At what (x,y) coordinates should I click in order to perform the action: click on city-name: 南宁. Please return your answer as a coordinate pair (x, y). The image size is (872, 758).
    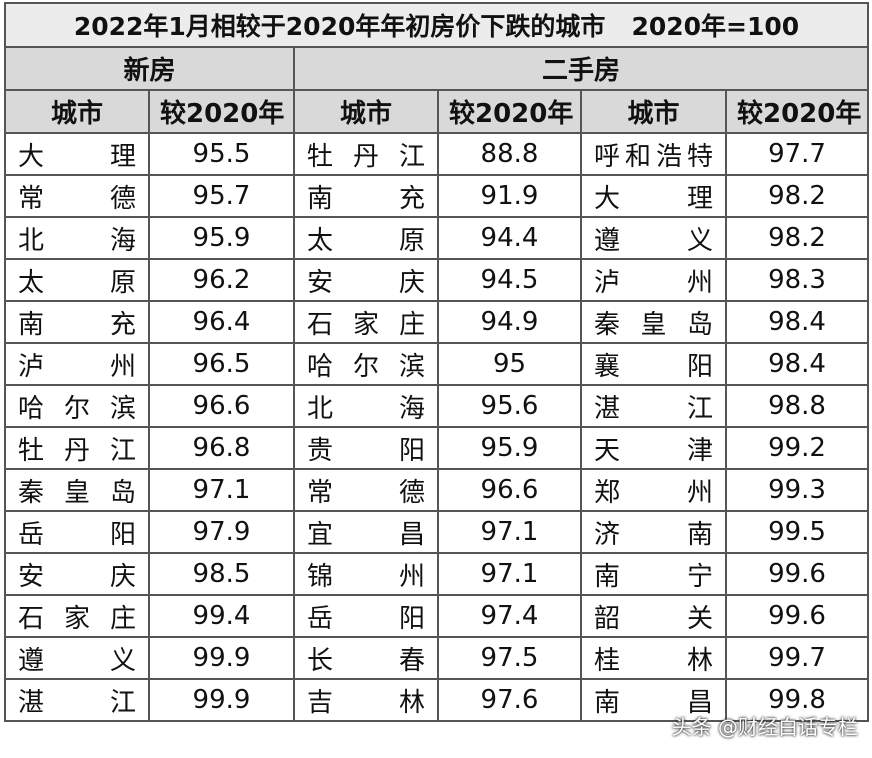
    Looking at the image, I should click on (653, 576).